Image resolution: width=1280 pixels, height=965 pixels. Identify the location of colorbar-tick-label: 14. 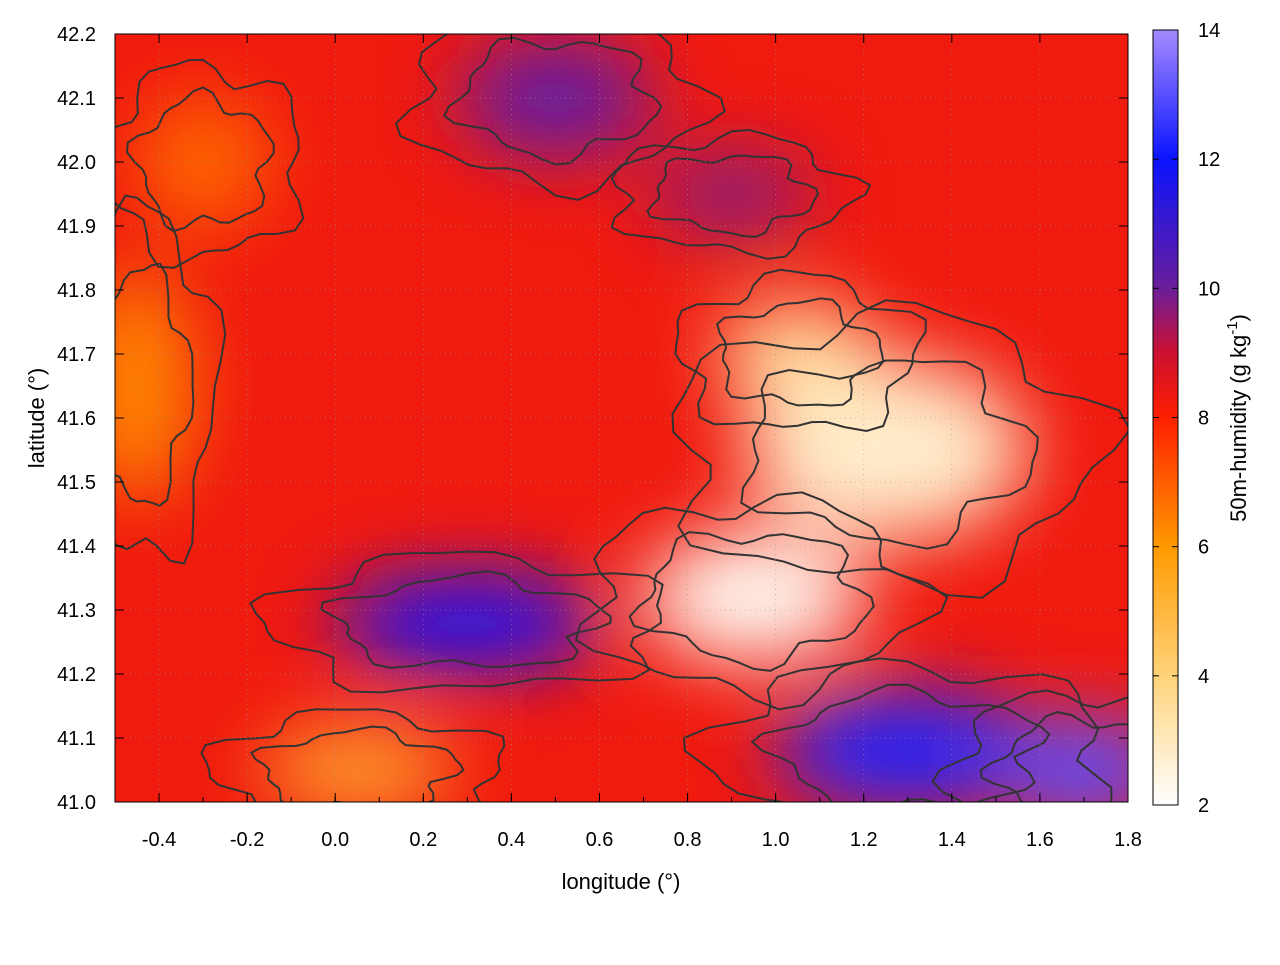
(1209, 31).